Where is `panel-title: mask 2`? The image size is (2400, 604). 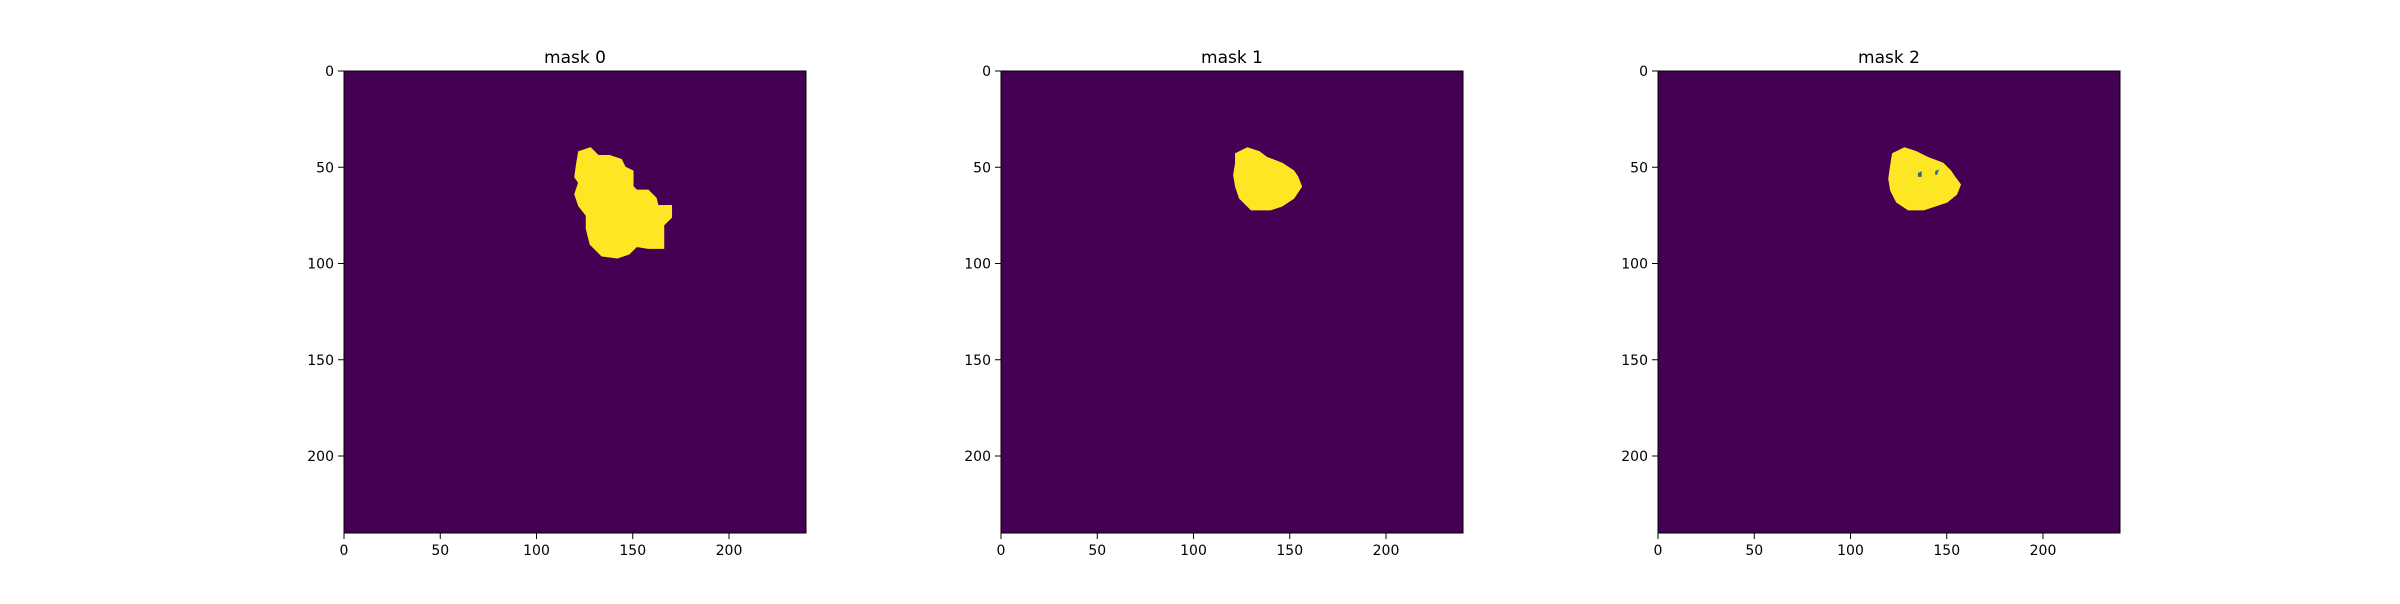 panel-title: mask 2 is located at coordinates (1889, 58).